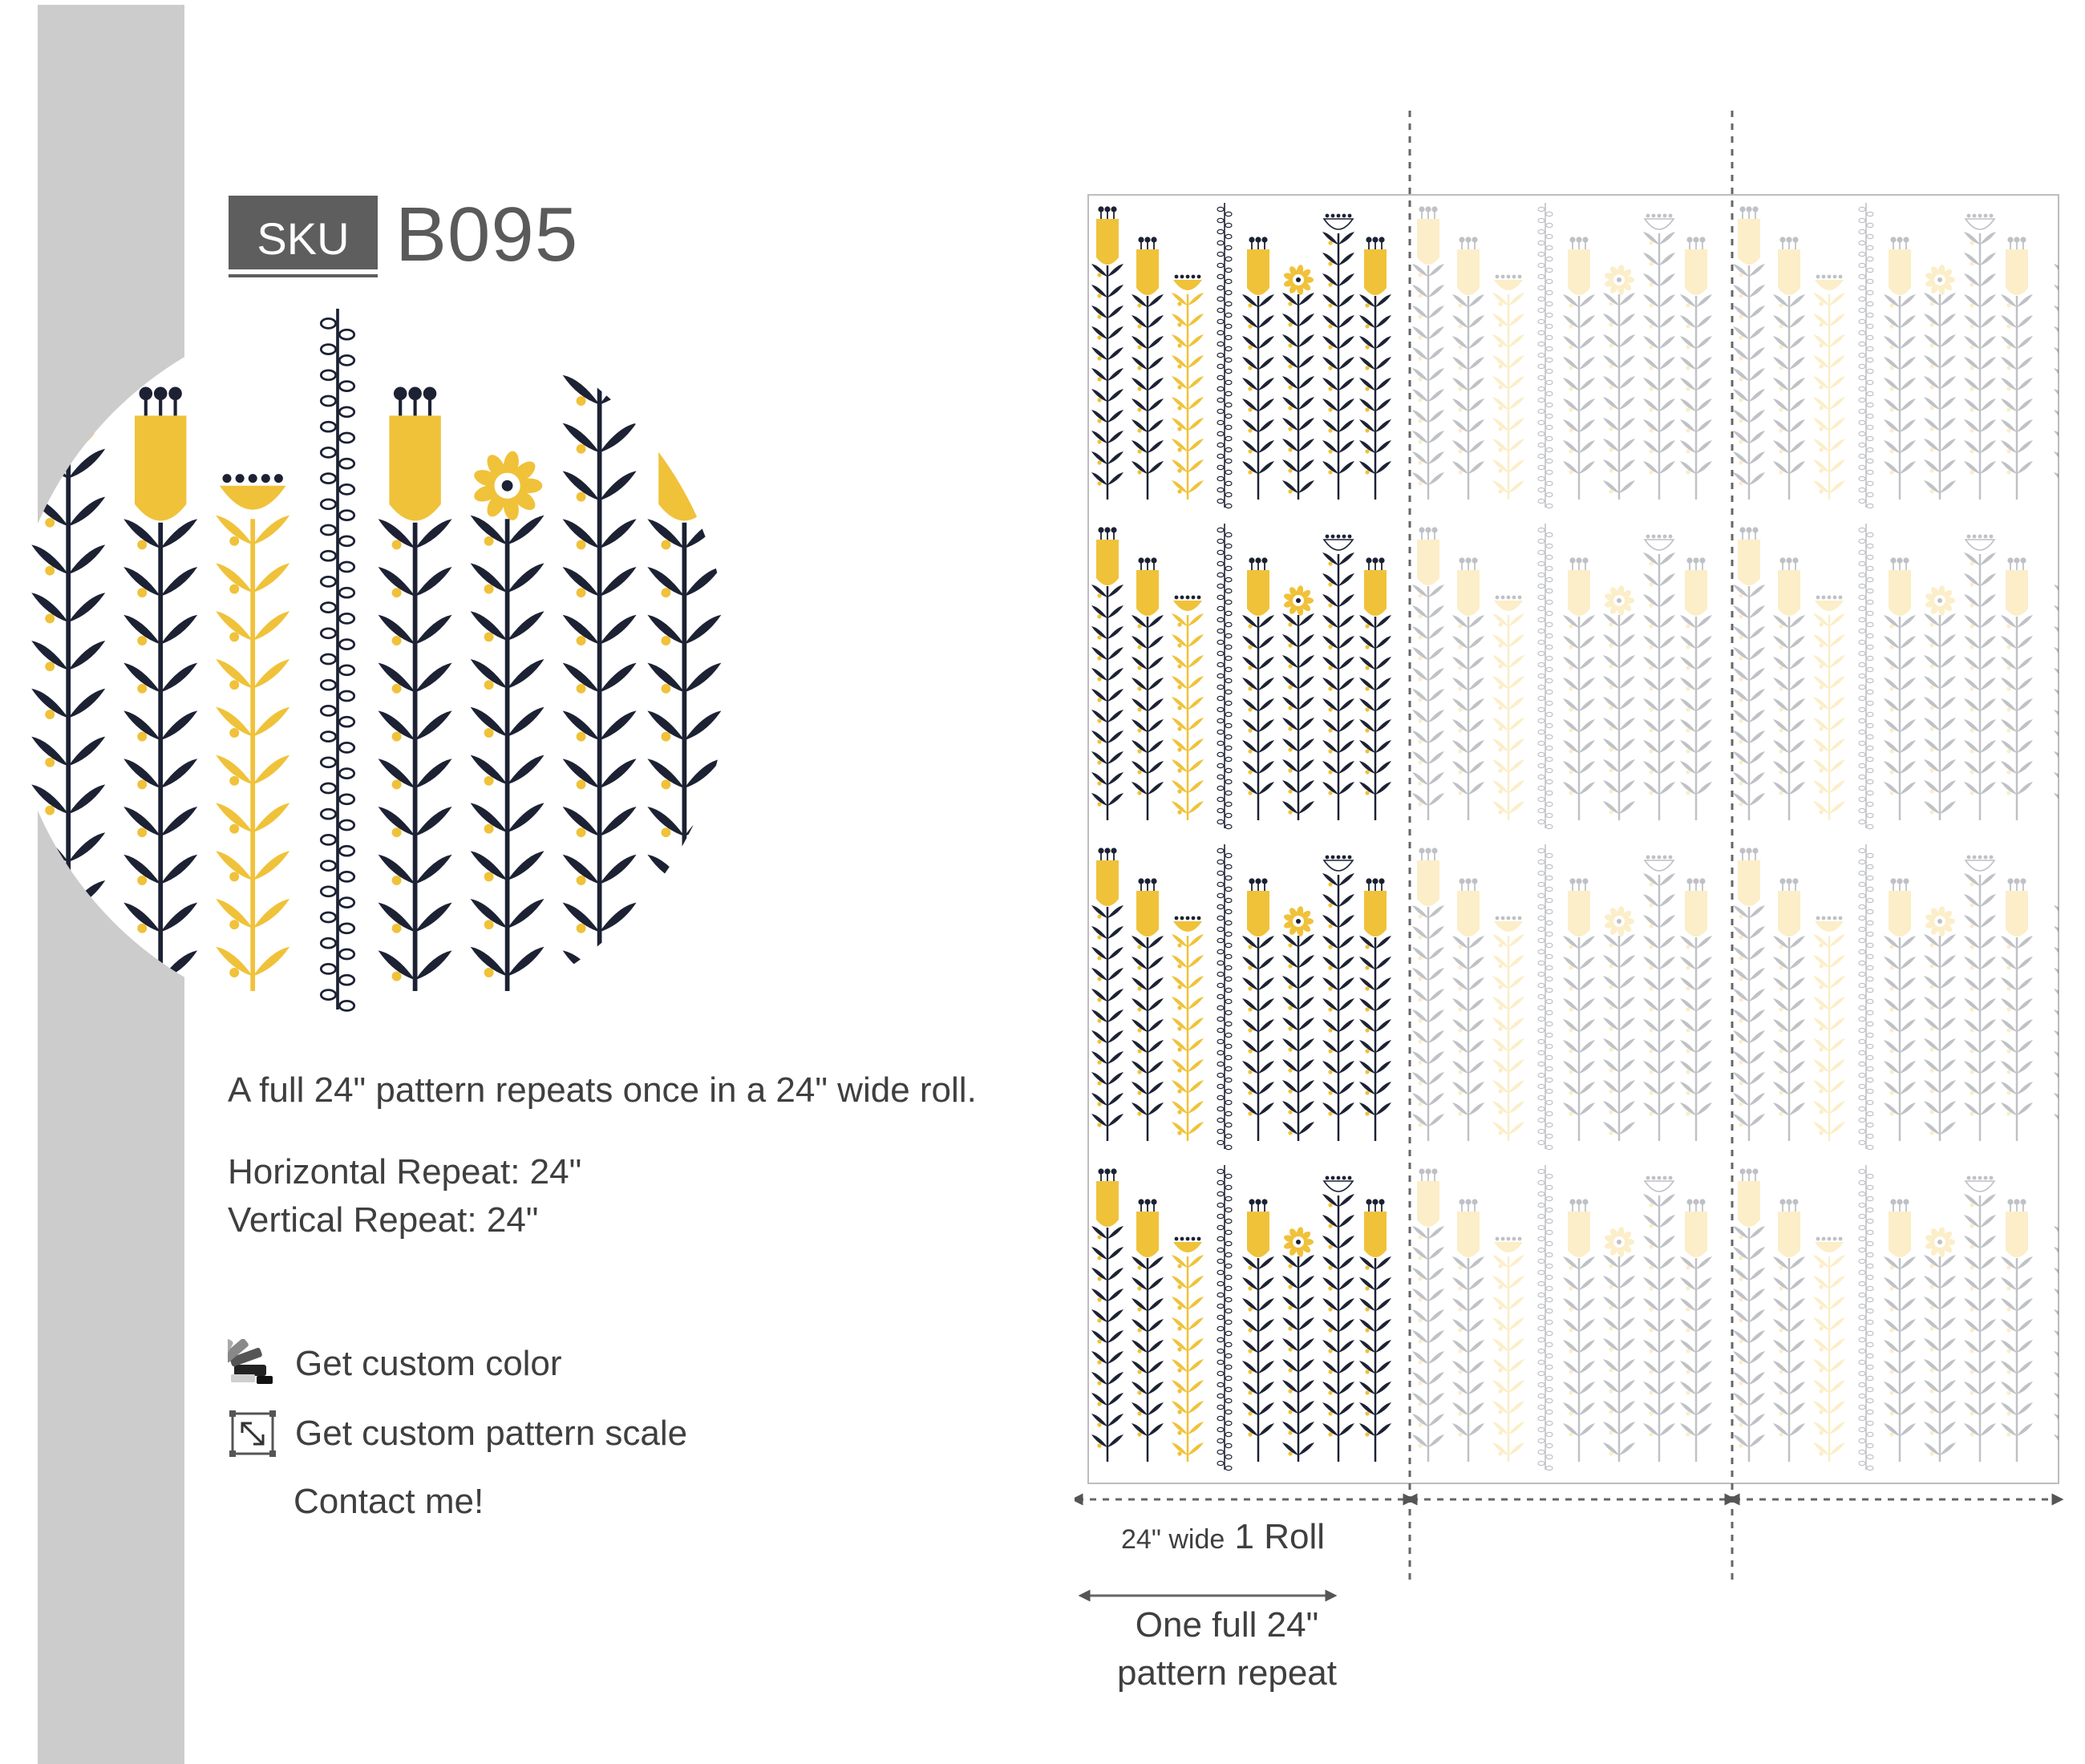 The width and height of the screenshot is (2085, 1764). I want to click on custom-color-label: Get custom color, so click(429, 1363).